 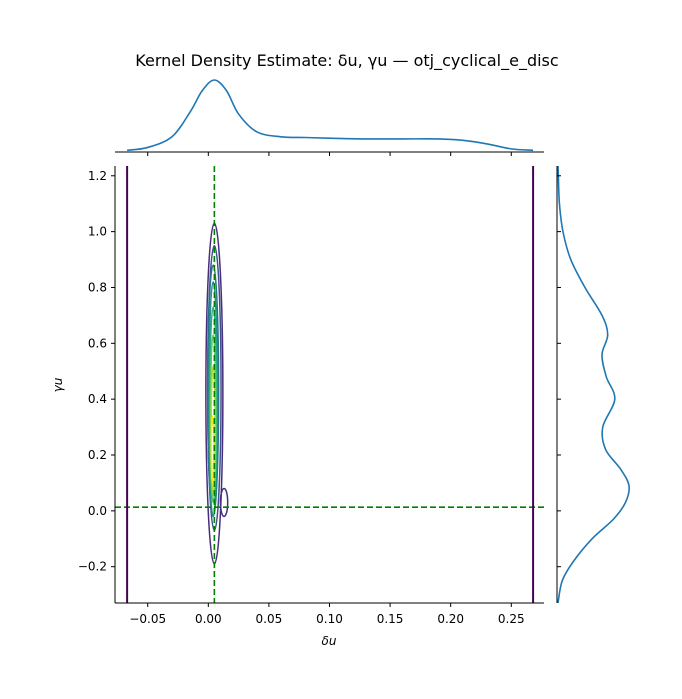 What do you see at coordinates (390, 619) in the screenshot?
I see `x-tick-label: 0.15` at bounding box center [390, 619].